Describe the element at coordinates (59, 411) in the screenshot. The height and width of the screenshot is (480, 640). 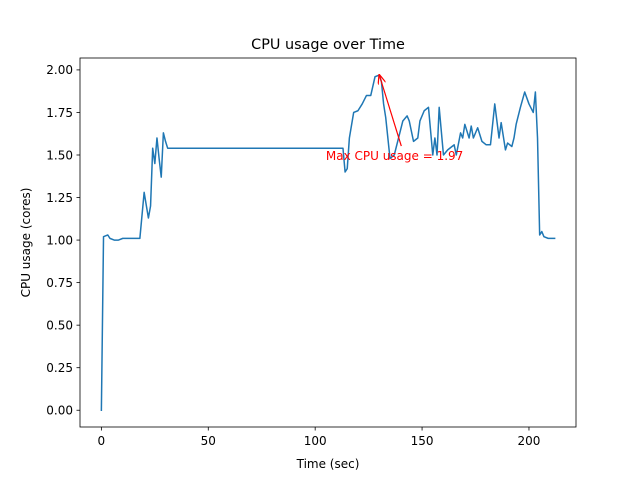
I see `y-tick-label: 0.00` at that location.